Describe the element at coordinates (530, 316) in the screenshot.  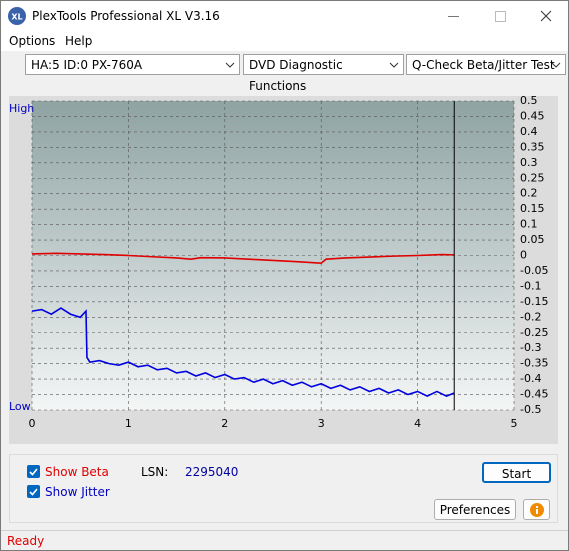
I see `y-tick-label: -0.2` at that location.